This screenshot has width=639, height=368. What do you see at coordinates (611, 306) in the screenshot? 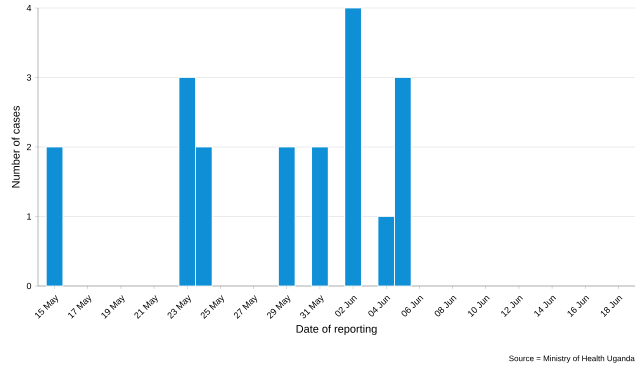
I see `x-tick-label: 18 Jun` at bounding box center [611, 306].